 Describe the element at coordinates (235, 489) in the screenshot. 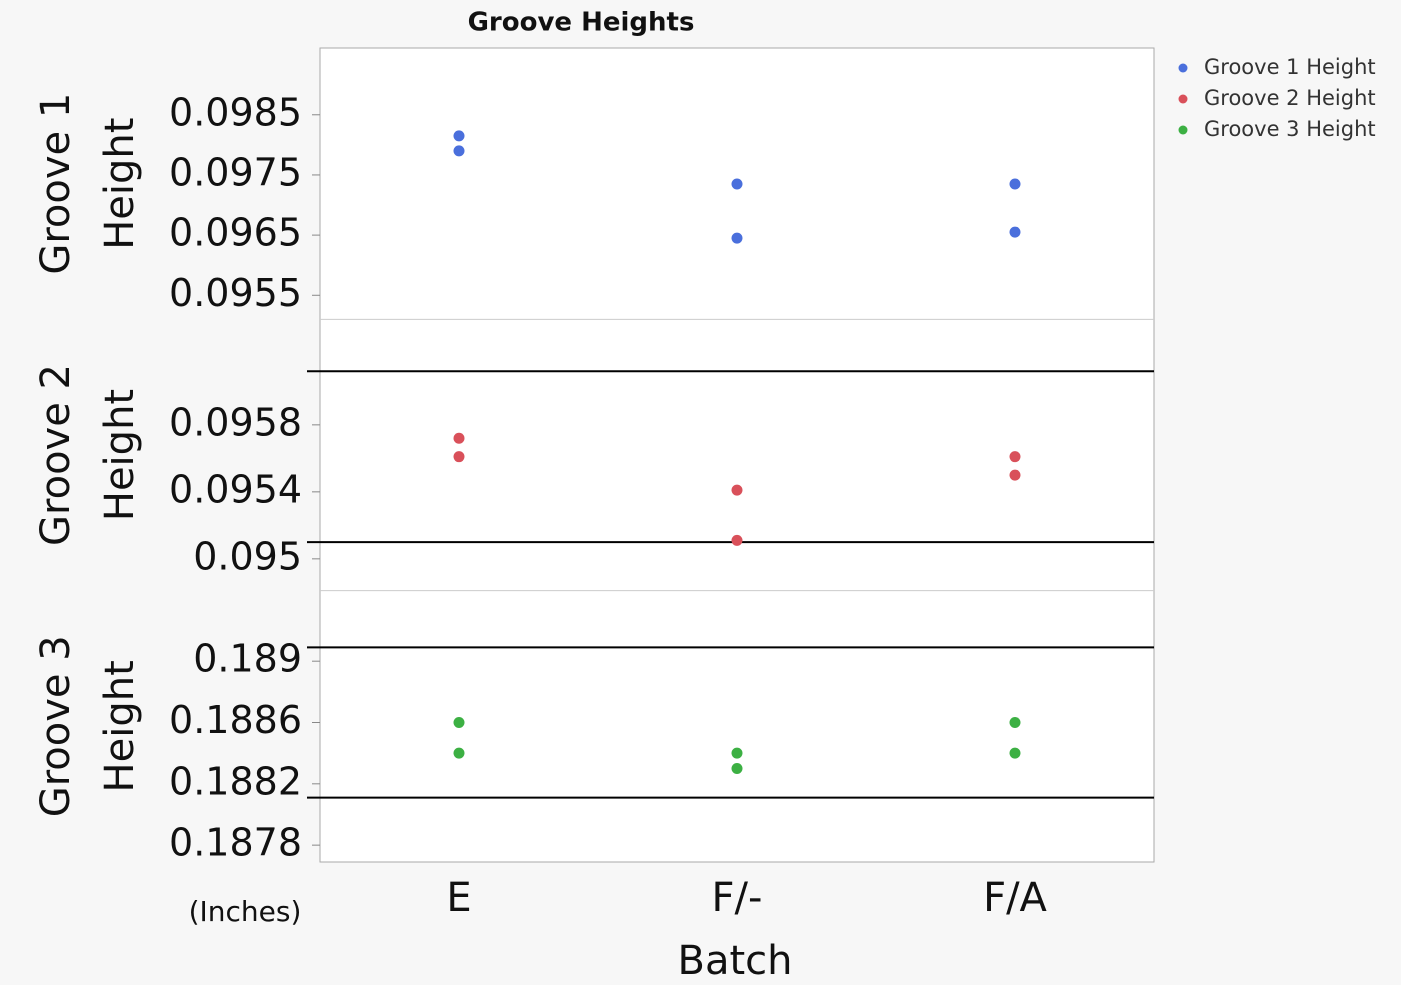

I see `y-tick-label: 0.0954` at that location.